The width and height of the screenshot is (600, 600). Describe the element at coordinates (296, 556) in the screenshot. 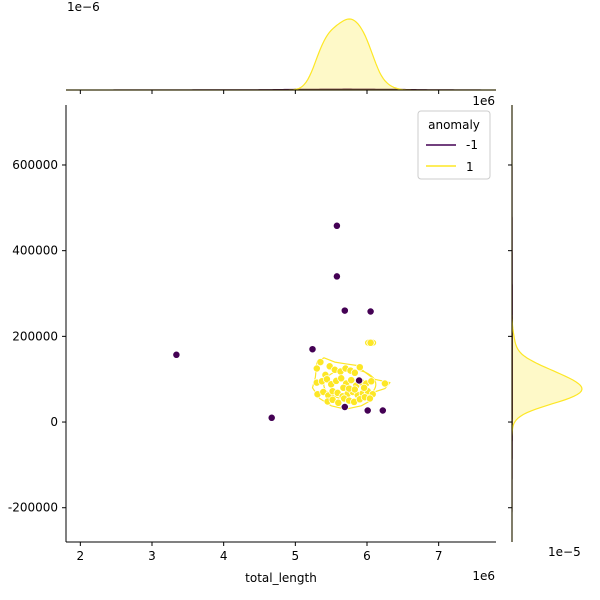

I see `x-tick-label: 5` at that location.